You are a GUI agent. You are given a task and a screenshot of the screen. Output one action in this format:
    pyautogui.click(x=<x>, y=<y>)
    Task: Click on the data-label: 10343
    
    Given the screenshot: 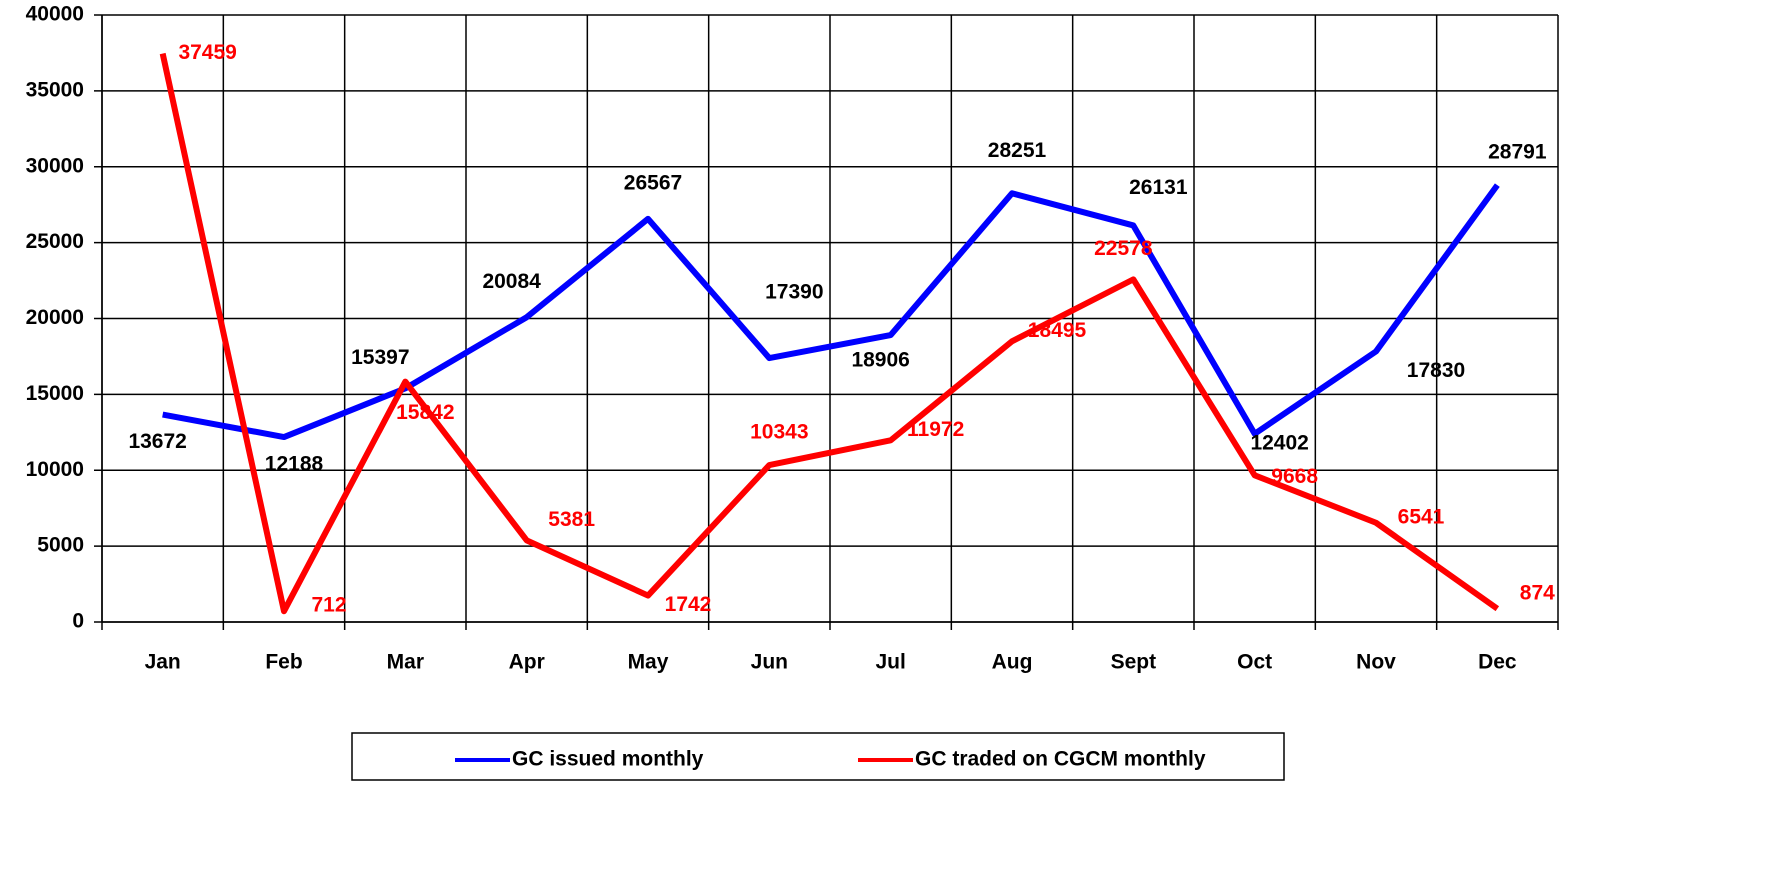 What is the action you would take?
    pyautogui.click(x=779, y=432)
    